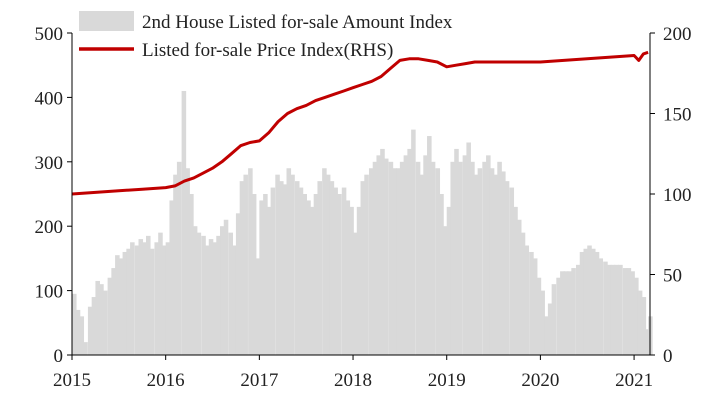  Describe the element at coordinates (49, 163) in the screenshot. I see `left-y-tick-label: 300` at that location.